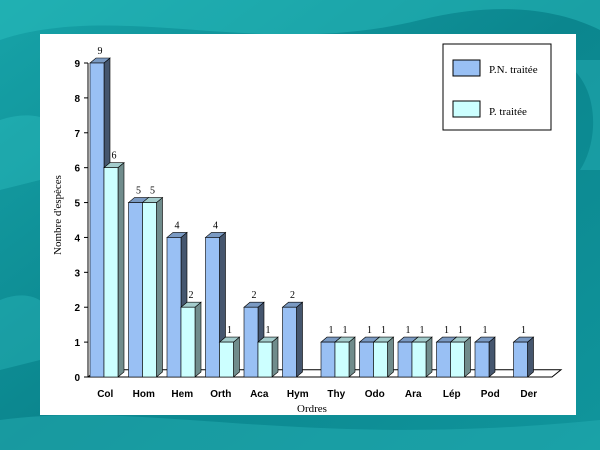 The width and height of the screenshot is (600, 450). Describe the element at coordinates (229, 330) in the screenshot. I see `data-label-p-Orth: 1` at that location.